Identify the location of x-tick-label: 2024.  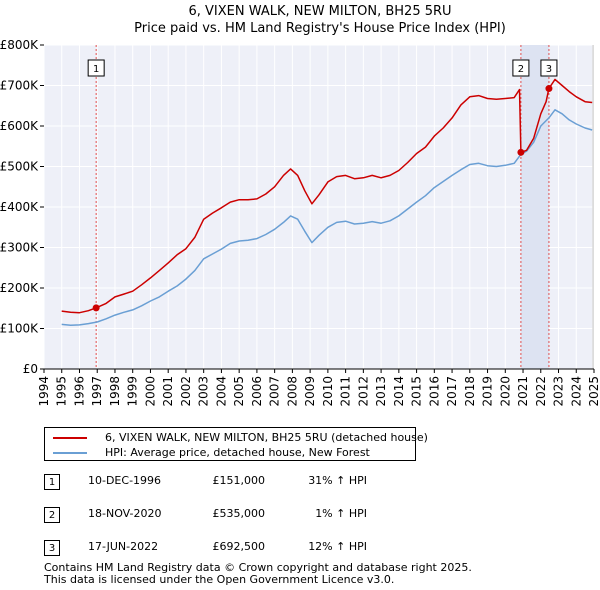
(576, 391).